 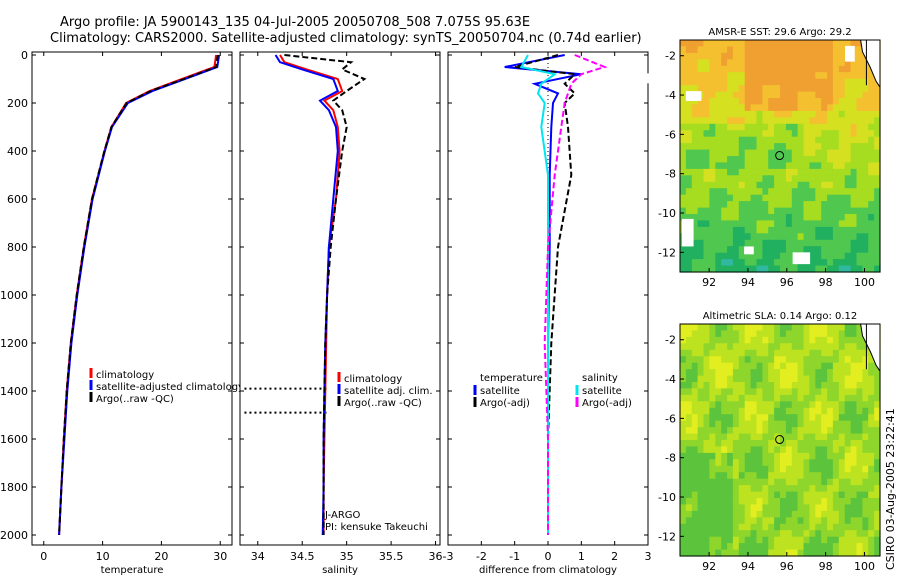 I want to click on map-title: AMSR-E SST: 29.6 Argo: 29.2, so click(x=779, y=32).